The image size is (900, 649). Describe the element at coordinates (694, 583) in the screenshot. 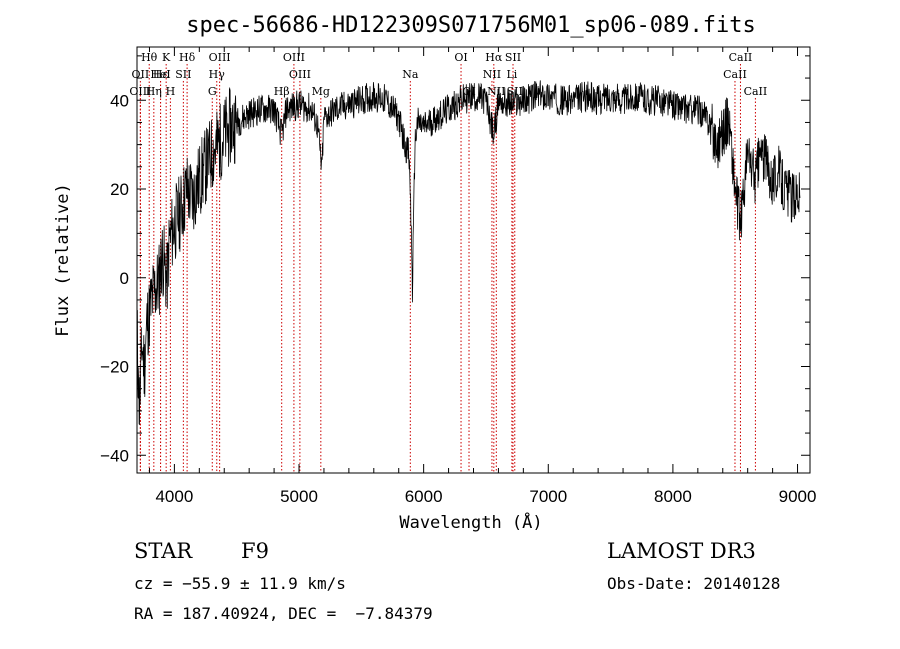

I see `observation-date: Obs-Date: 20140128` at that location.